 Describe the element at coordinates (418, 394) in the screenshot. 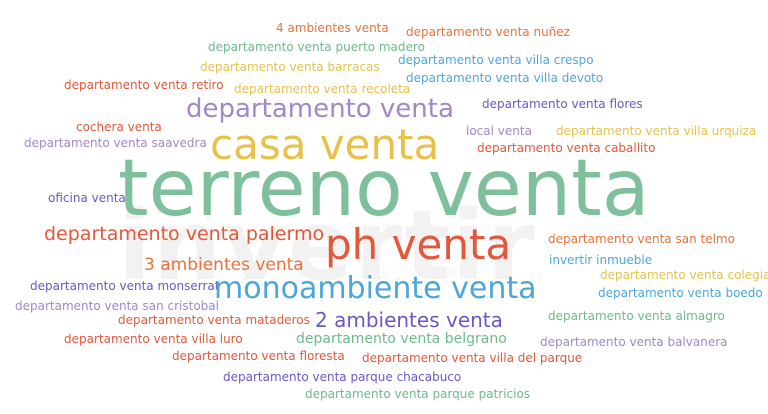

I see `cloud-word: departamento venta parque patricios` at that location.